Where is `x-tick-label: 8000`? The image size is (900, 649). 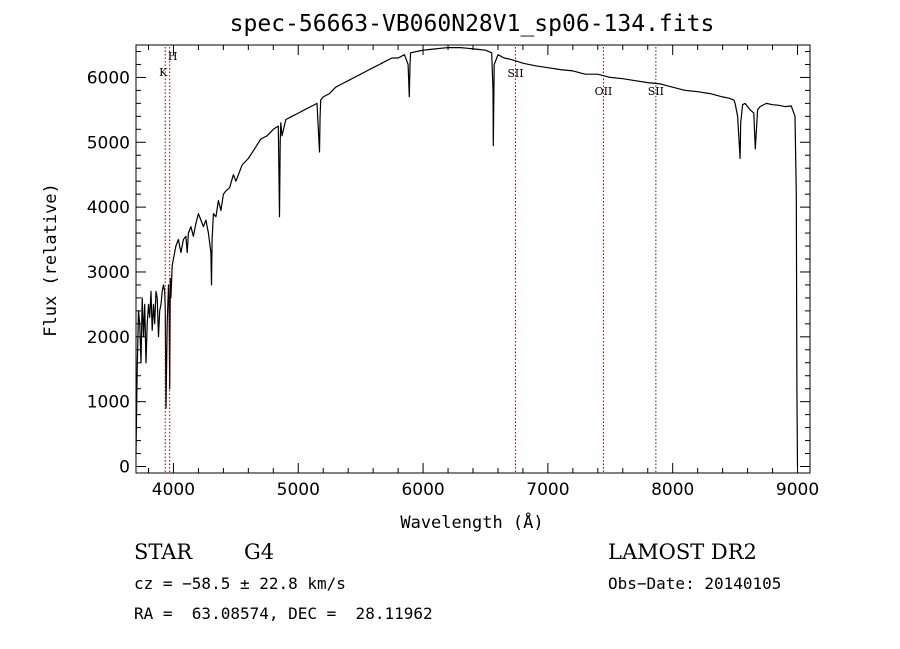
x-tick-label: 8000 is located at coordinates (672, 490).